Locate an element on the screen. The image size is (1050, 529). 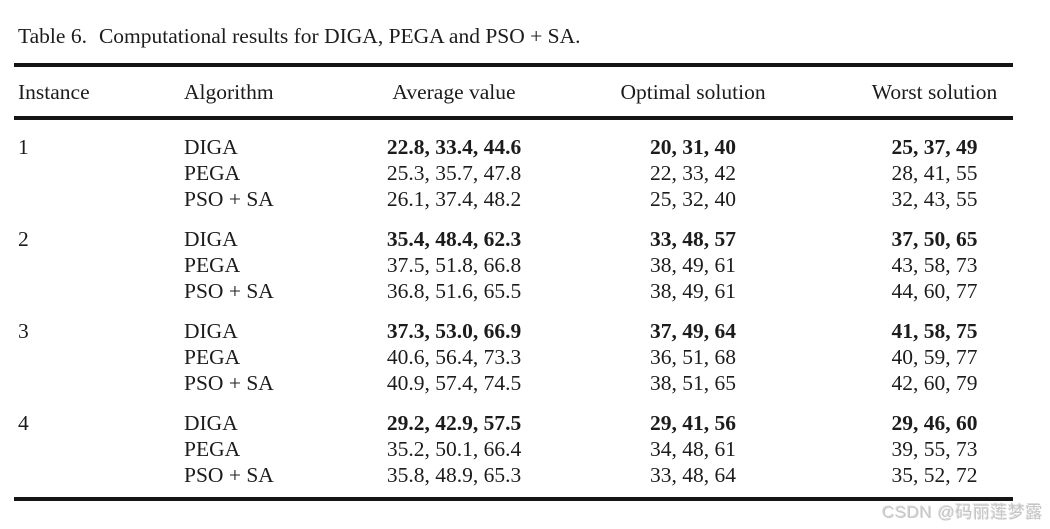
average-value-cell: 37.3, 53.0, 66.9 is located at coordinates (454, 331).